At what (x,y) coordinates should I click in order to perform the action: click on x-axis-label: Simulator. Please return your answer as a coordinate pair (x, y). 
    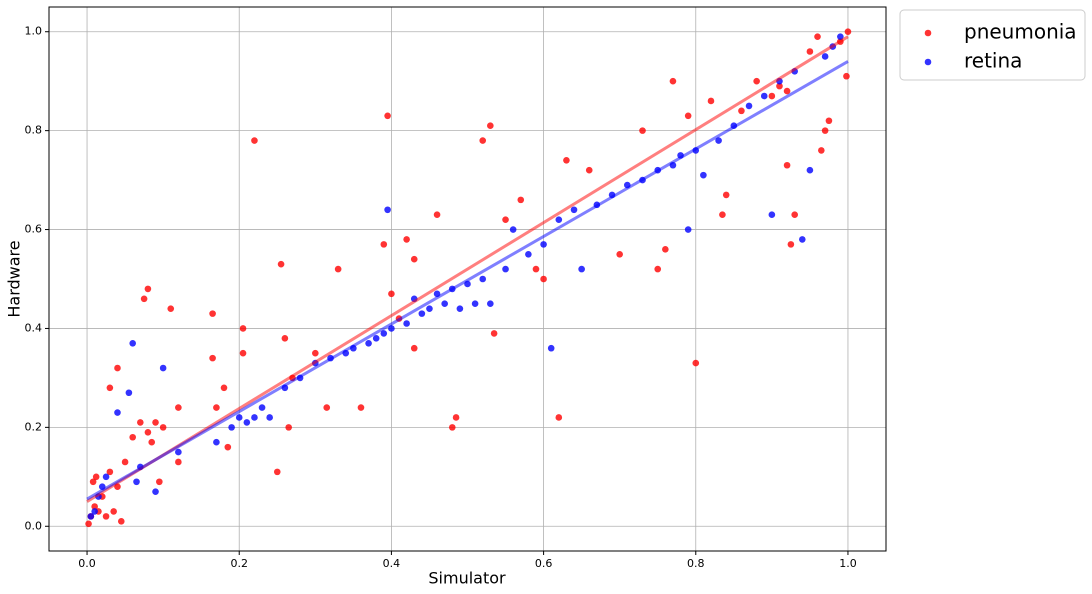
    Looking at the image, I should click on (467, 578).